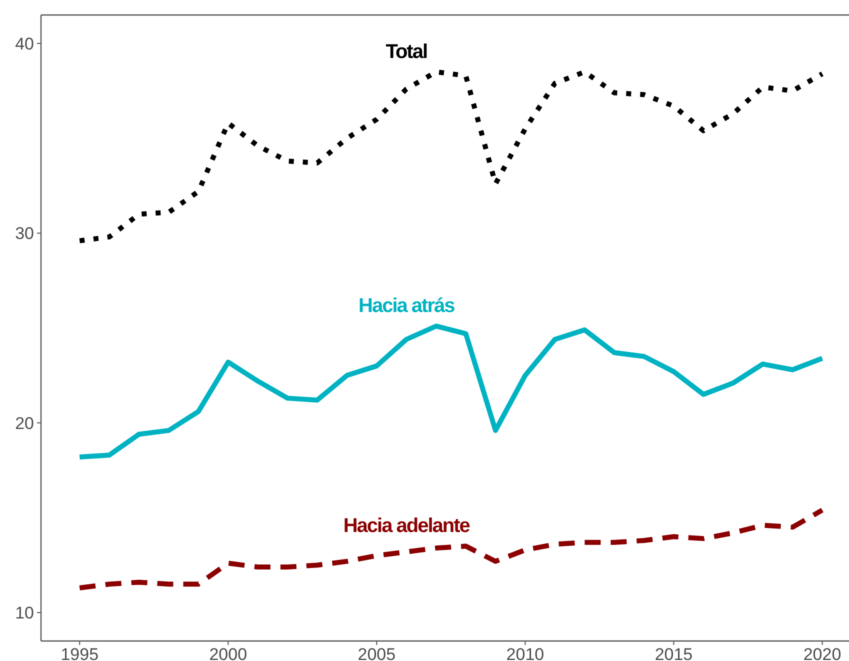 The image size is (849, 661). I want to click on y-tick-label: 10, so click(24, 612).